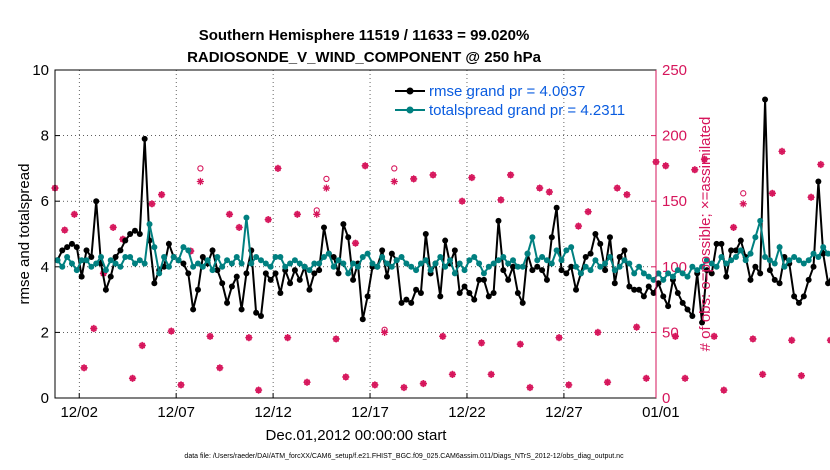  What do you see at coordinates (674, 70) in the screenshot?
I see `y2-tick-label: 250` at bounding box center [674, 70].